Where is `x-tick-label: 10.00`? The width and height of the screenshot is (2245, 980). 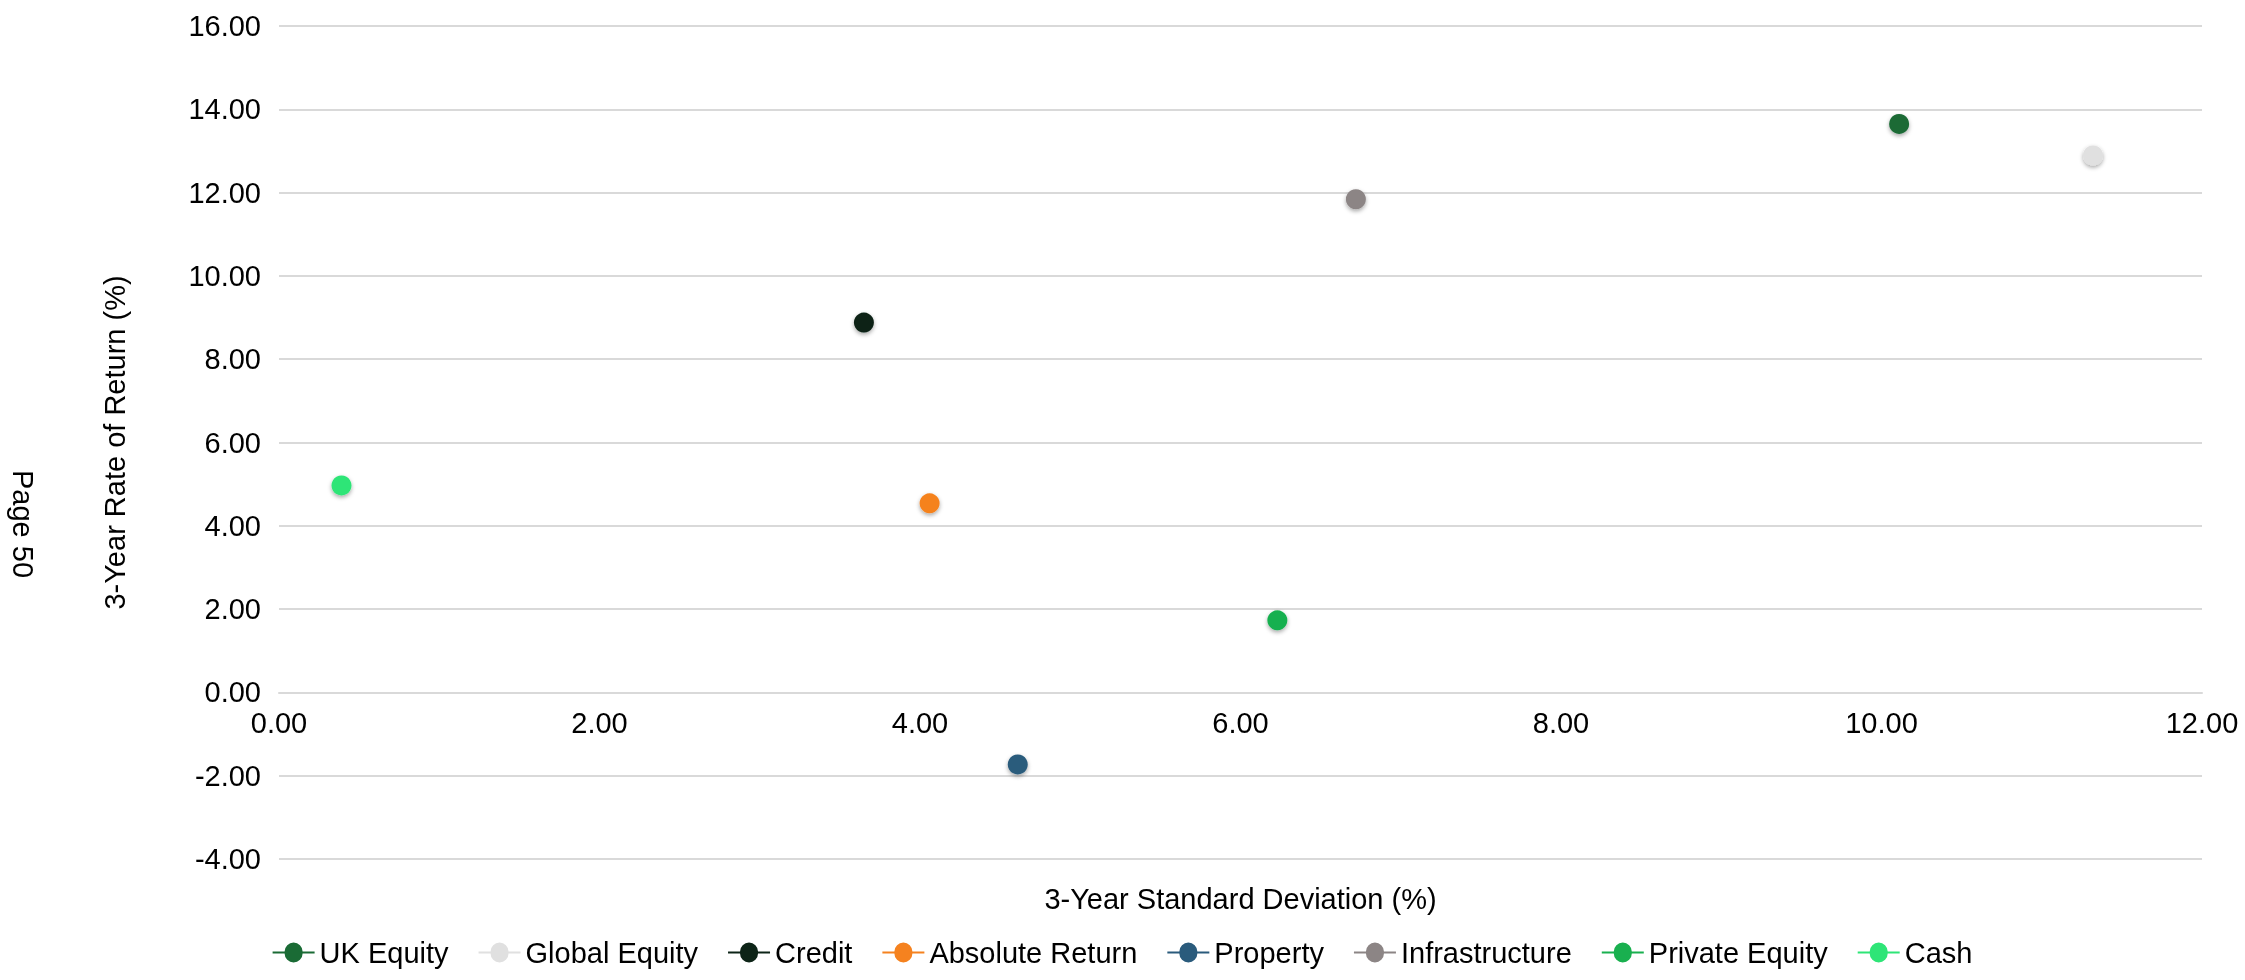 x-tick-label: 10.00 is located at coordinates (1881, 722).